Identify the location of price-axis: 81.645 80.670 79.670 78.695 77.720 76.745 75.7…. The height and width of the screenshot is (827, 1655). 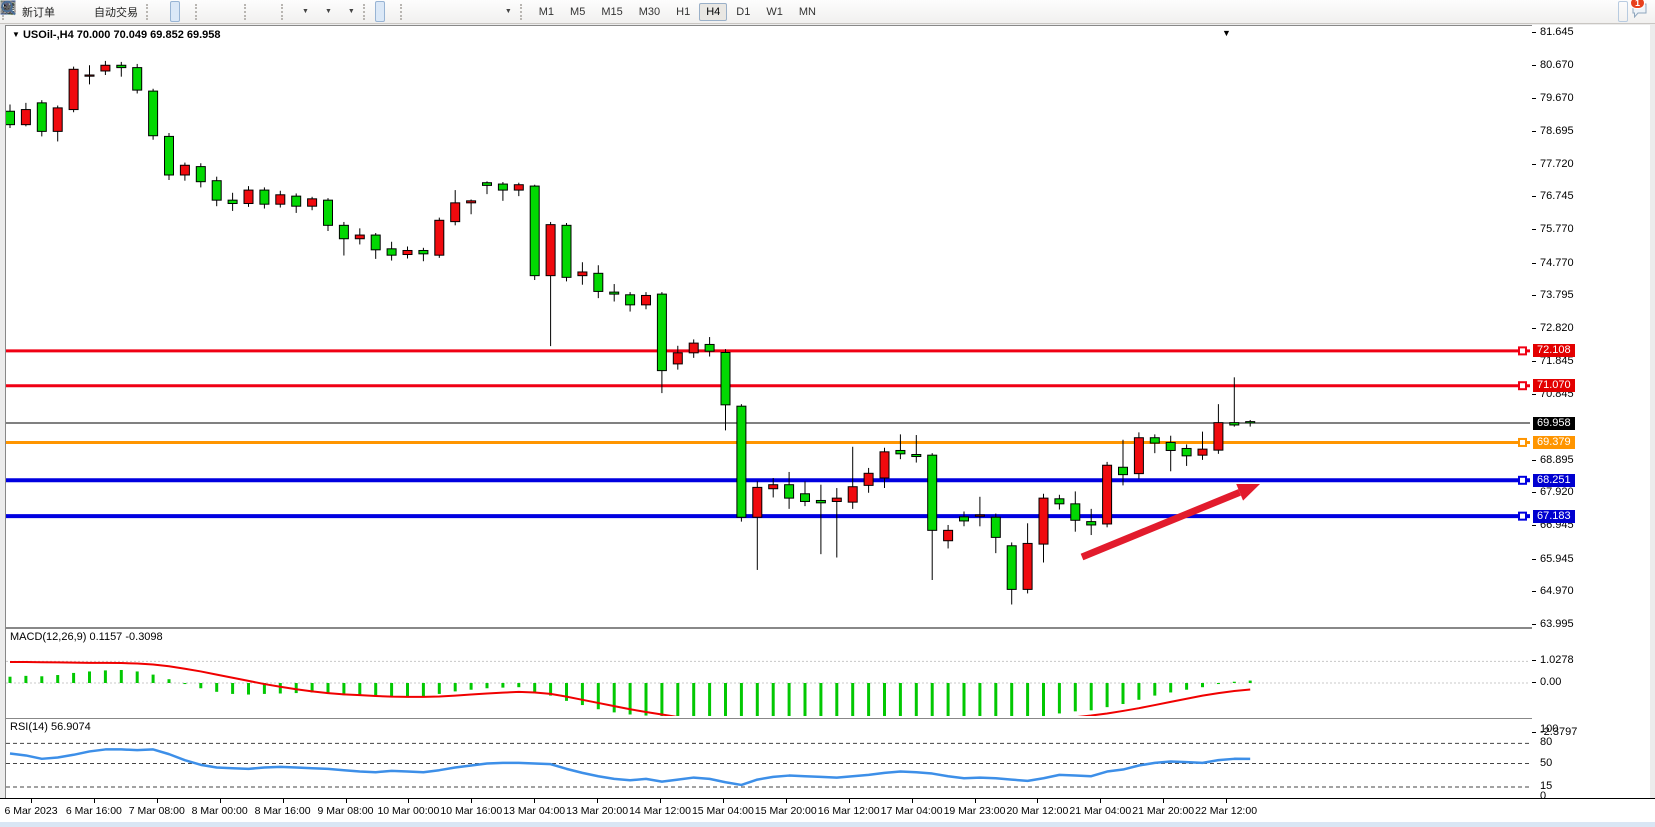
(1591, 423).